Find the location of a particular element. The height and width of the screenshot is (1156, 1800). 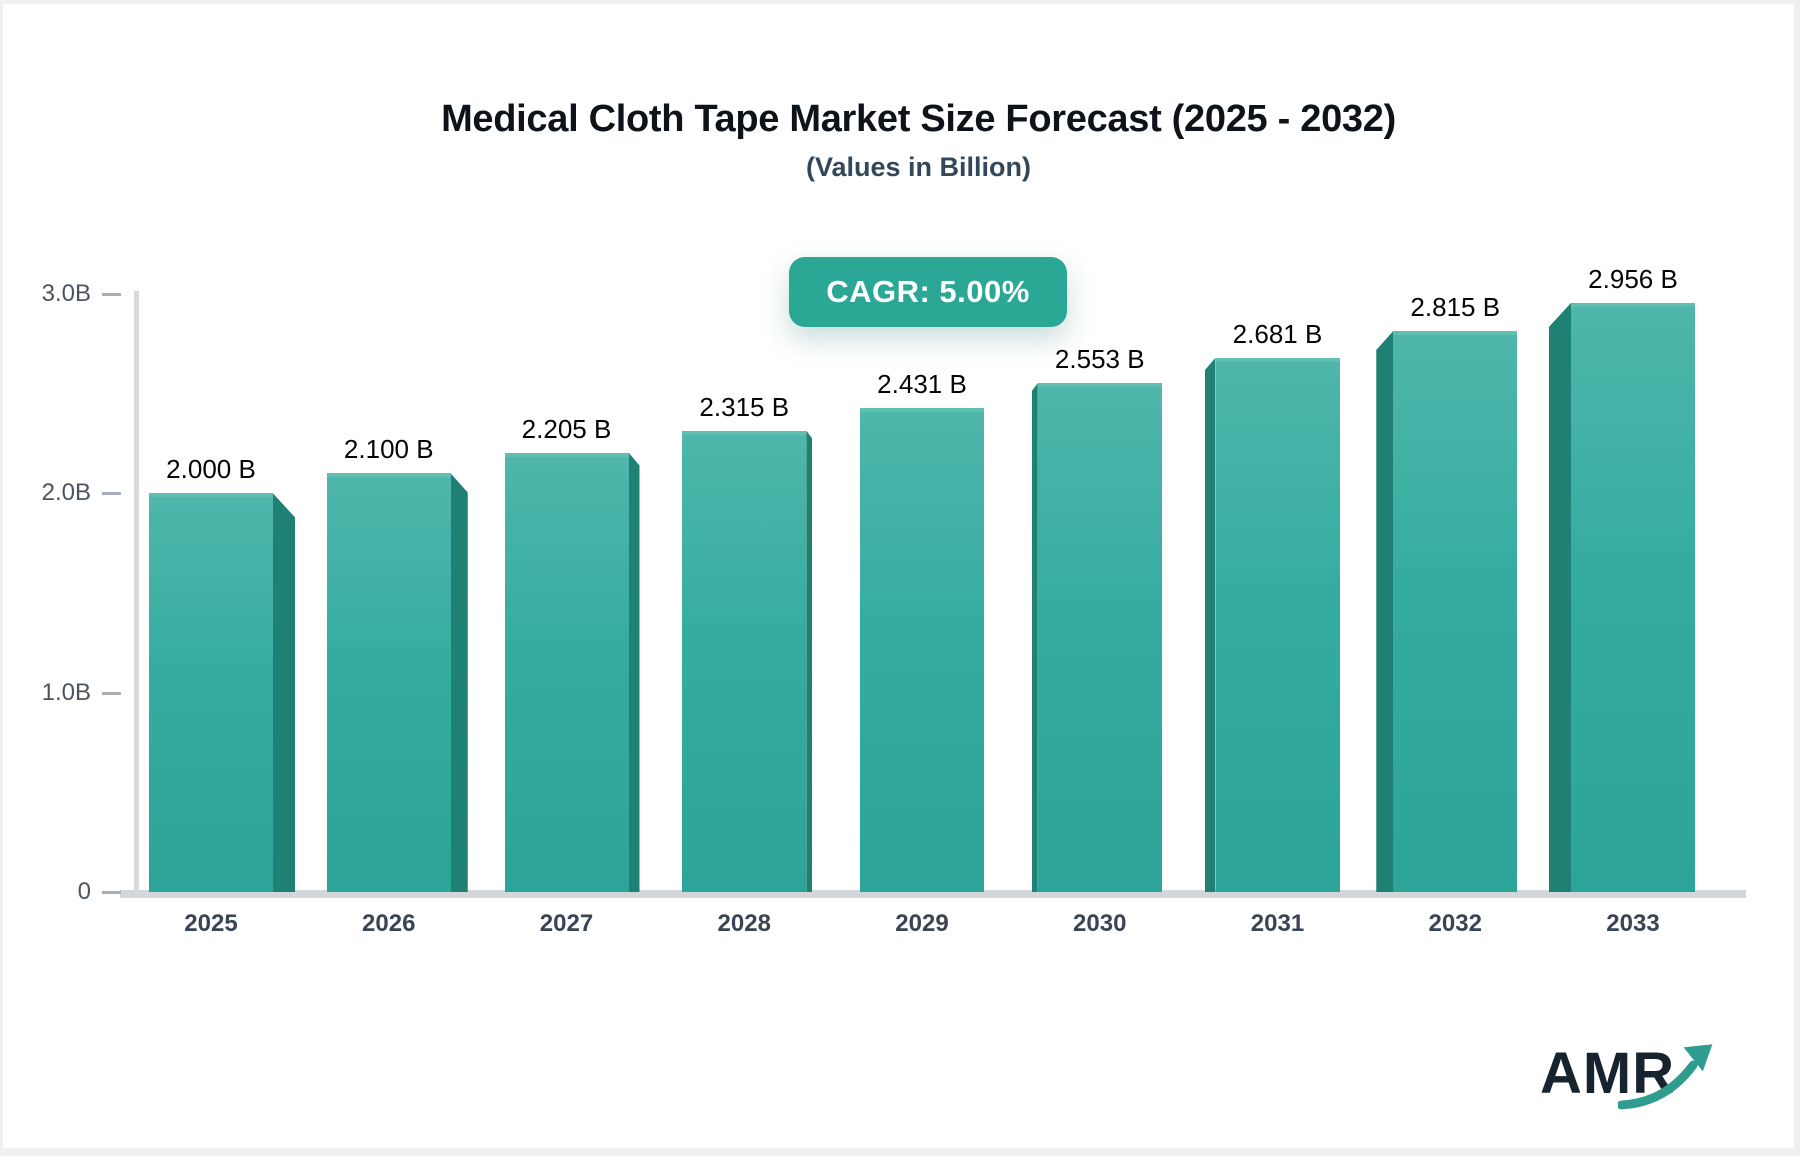

bar-value-label: 2.000 B is located at coordinates (211, 469).